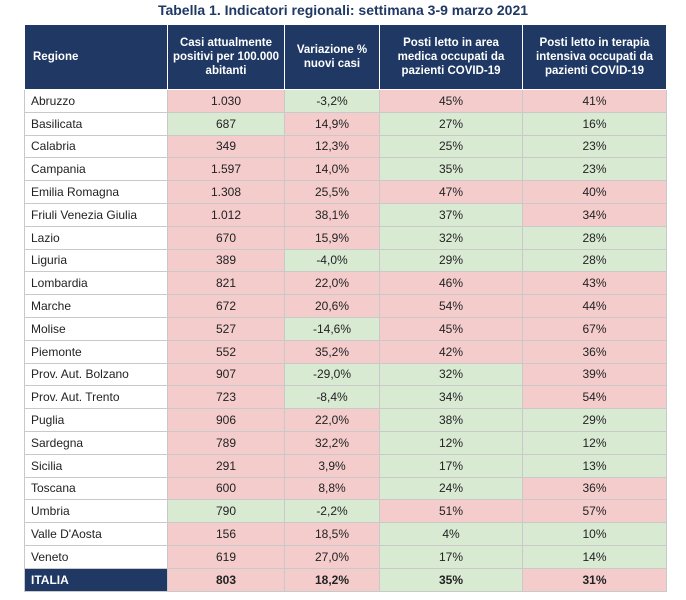 This screenshot has width=686, height=600. Describe the element at coordinates (226, 579) in the screenshot. I see `cell-casi: 803` at that location.